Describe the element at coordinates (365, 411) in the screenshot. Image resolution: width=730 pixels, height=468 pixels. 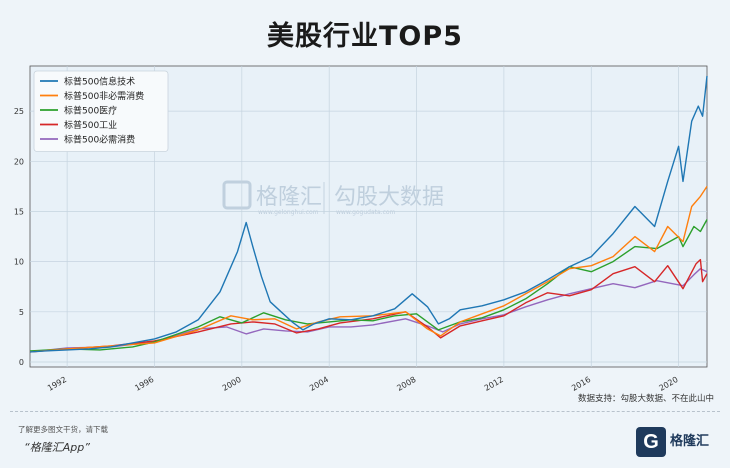
I see `footer-divider` at that location.